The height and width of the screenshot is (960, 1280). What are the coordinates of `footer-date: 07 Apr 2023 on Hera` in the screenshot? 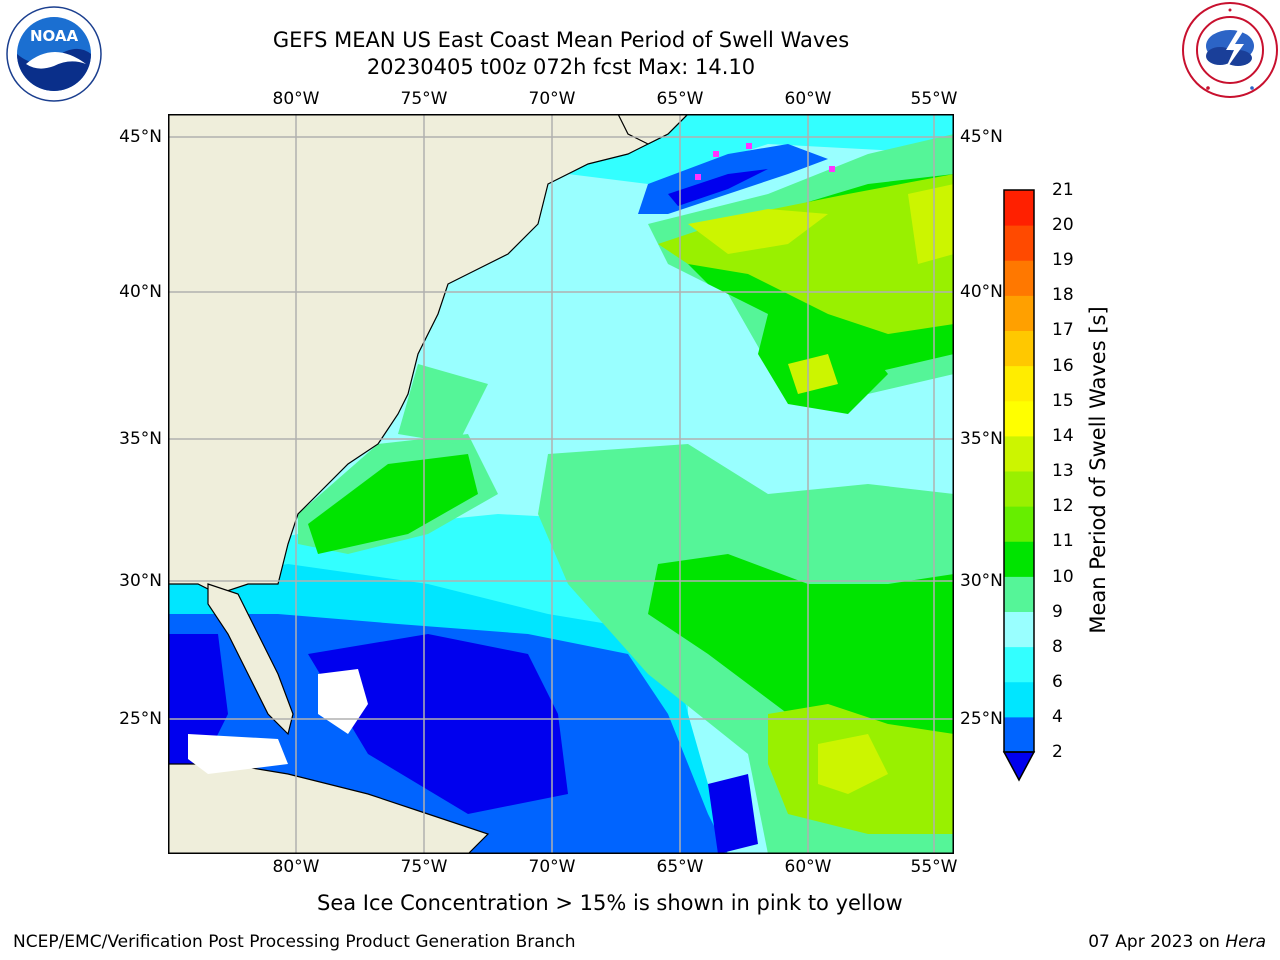 It's located at (1177, 942).